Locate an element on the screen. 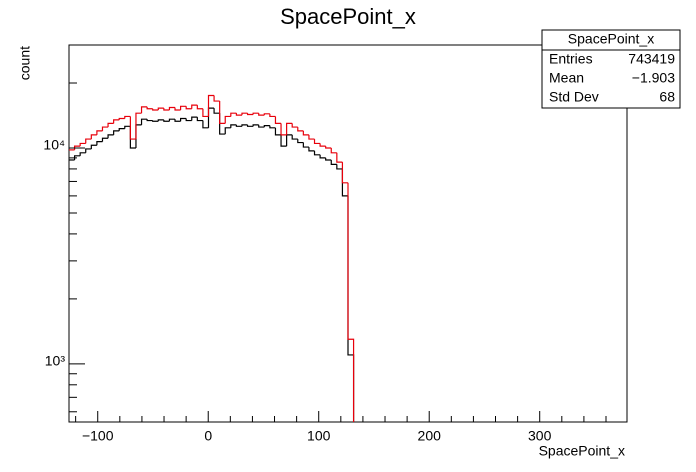 The image size is (696, 472). x-tick-label: 0 is located at coordinates (208, 436).